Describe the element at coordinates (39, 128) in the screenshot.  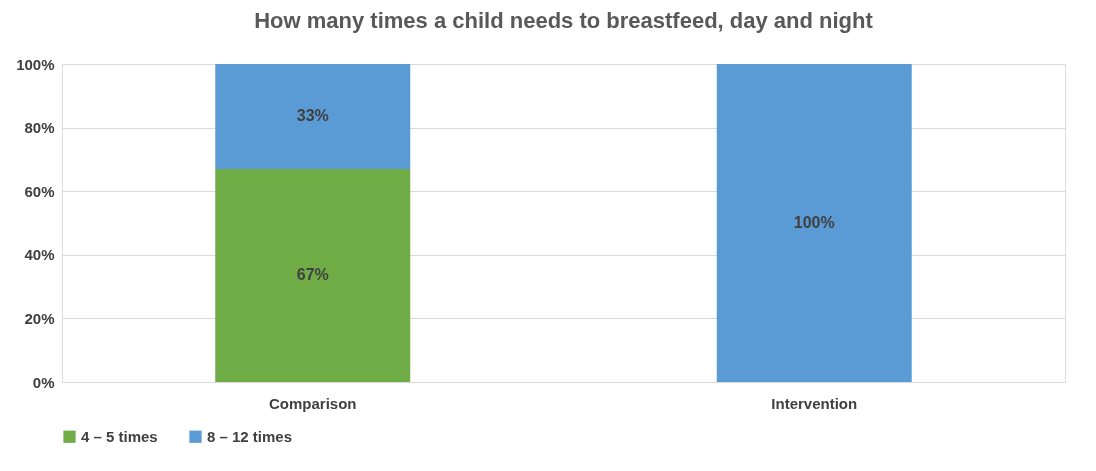
I see `y-tick-label: 80%` at that location.